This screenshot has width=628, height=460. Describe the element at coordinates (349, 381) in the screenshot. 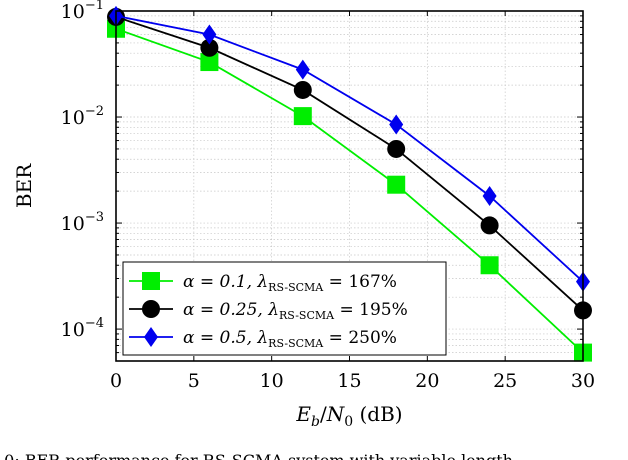

I see `x-tick-label: 15` at that location.